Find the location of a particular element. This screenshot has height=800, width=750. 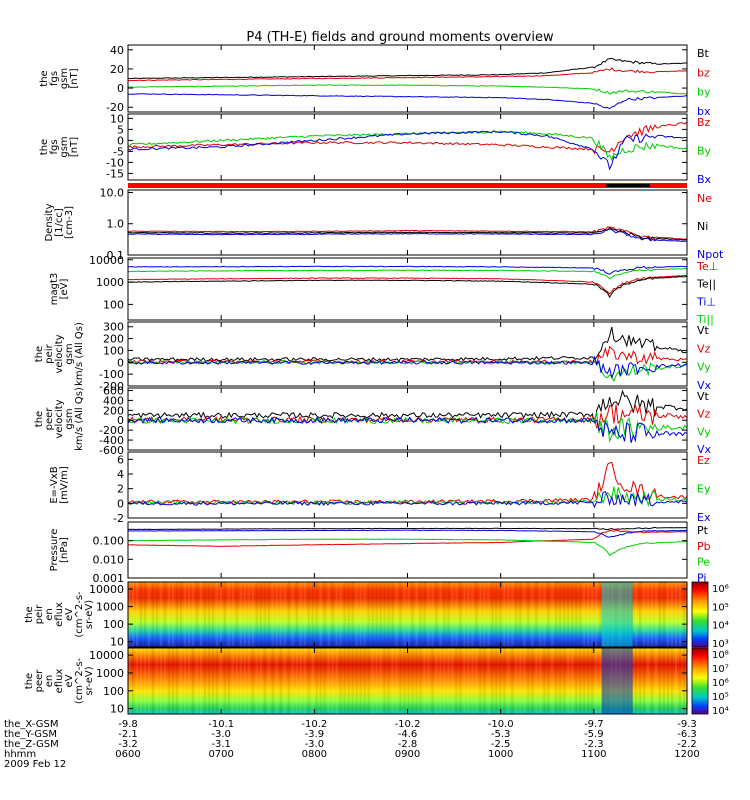

series-line-ti⊥ is located at coordinates (407, 270).